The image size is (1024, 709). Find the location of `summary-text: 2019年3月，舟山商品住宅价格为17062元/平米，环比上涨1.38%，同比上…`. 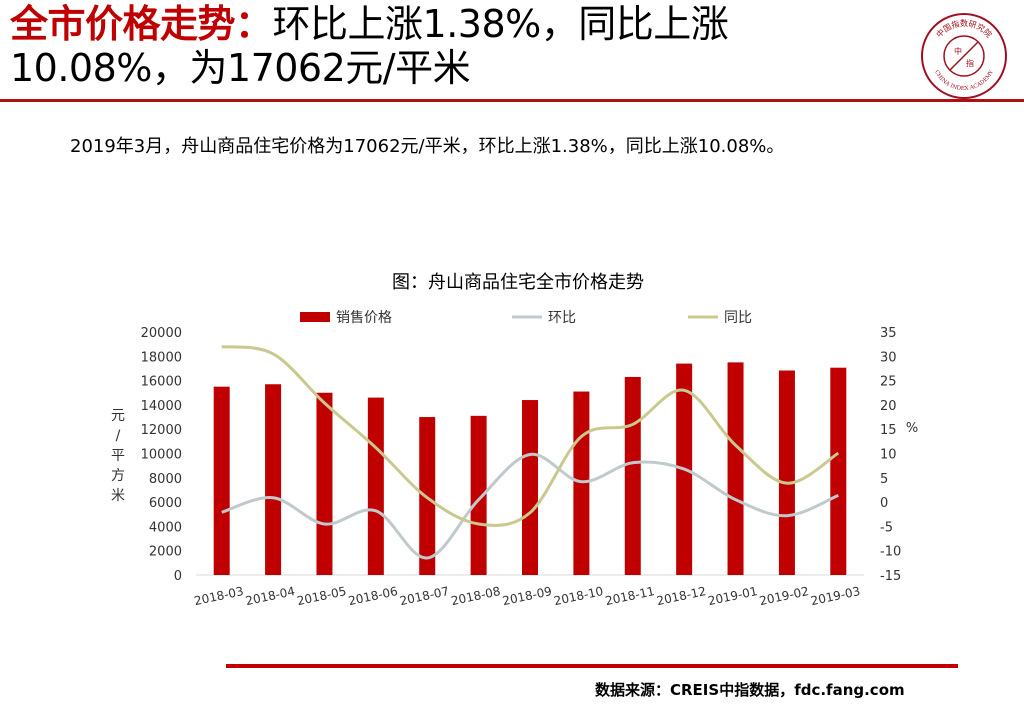

summary-text: 2019年3月，舟山商品住宅价格为17062元/平米，环比上涨1.38%，同比上… is located at coordinates (427, 146).